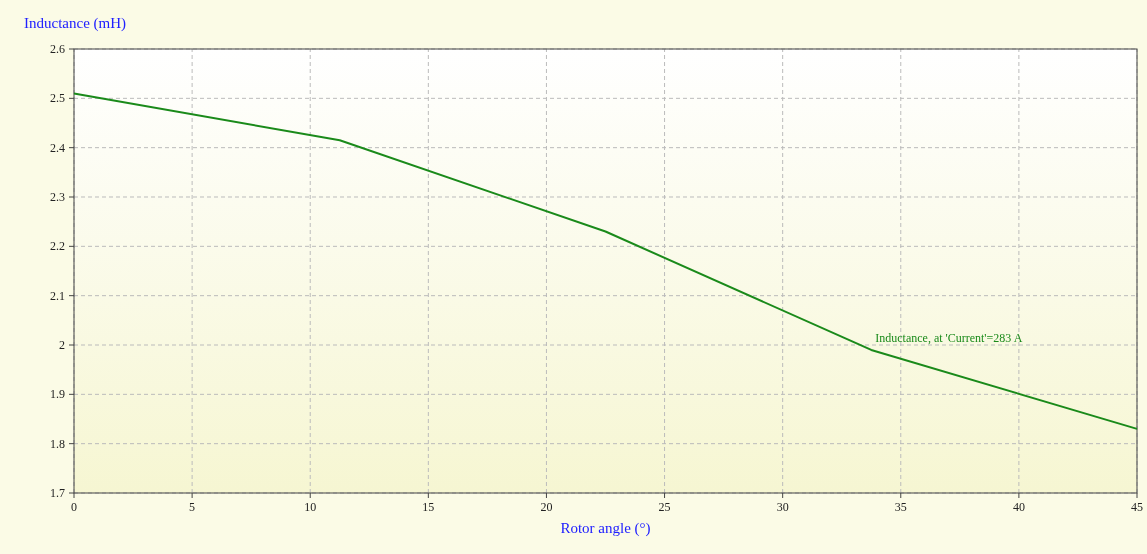 This screenshot has width=1147, height=554. What do you see at coordinates (605, 528) in the screenshot?
I see `x-axis-title: Rotor angle (°)` at bounding box center [605, 528].